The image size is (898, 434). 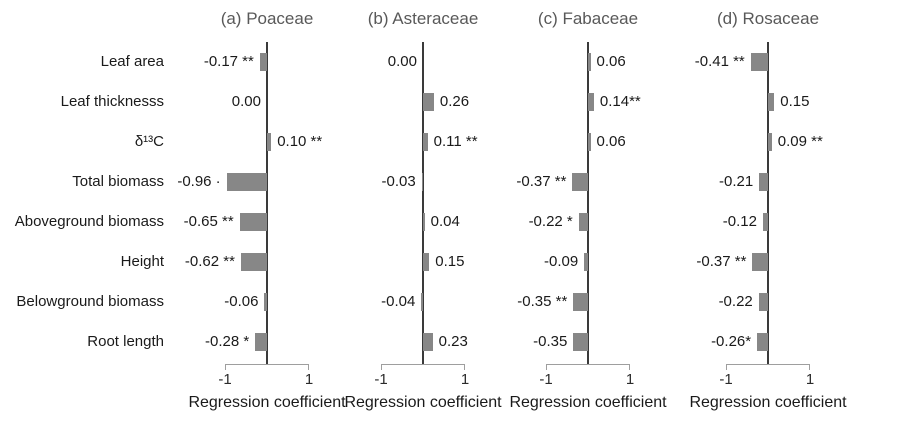 I want to click on value-label: 0.26, so click(x=454, y=101).